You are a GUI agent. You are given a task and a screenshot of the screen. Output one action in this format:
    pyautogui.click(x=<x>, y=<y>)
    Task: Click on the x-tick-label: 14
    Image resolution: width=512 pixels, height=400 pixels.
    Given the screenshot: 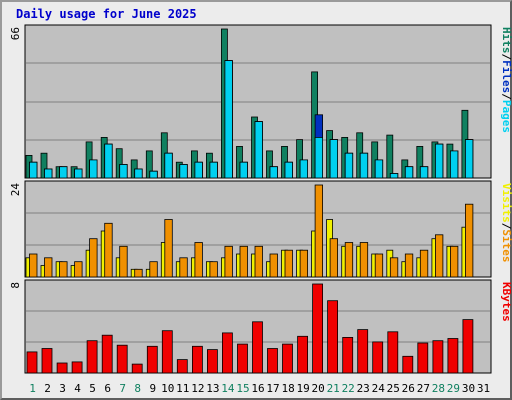 What is the action you would take?
    pyautogui.click(x=228, y=388)
    